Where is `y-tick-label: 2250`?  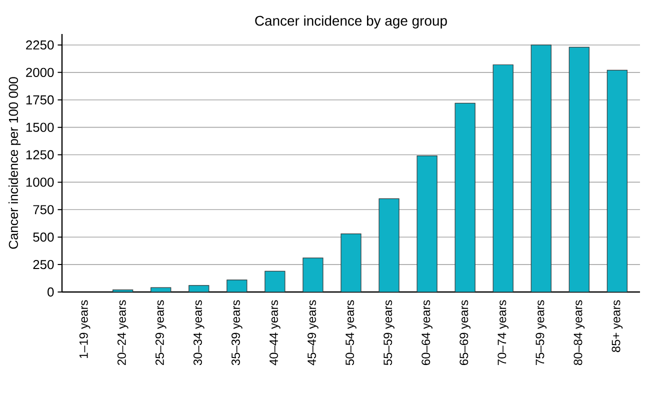 y-tick-label: 2250 is located at coordinates (40, 45).